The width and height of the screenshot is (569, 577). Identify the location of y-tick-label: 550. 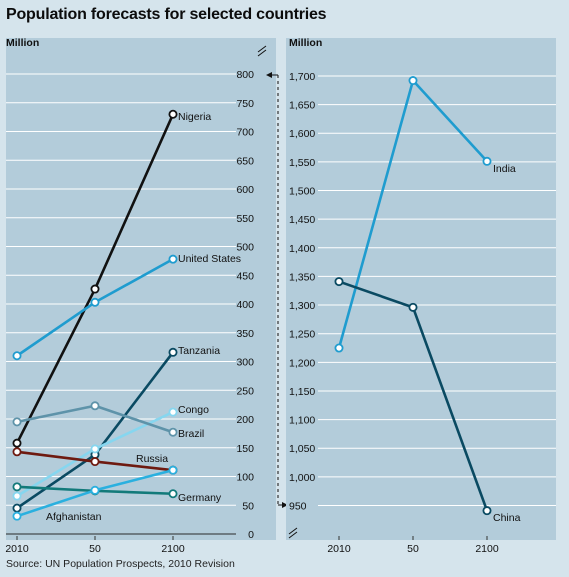
(245, 219).